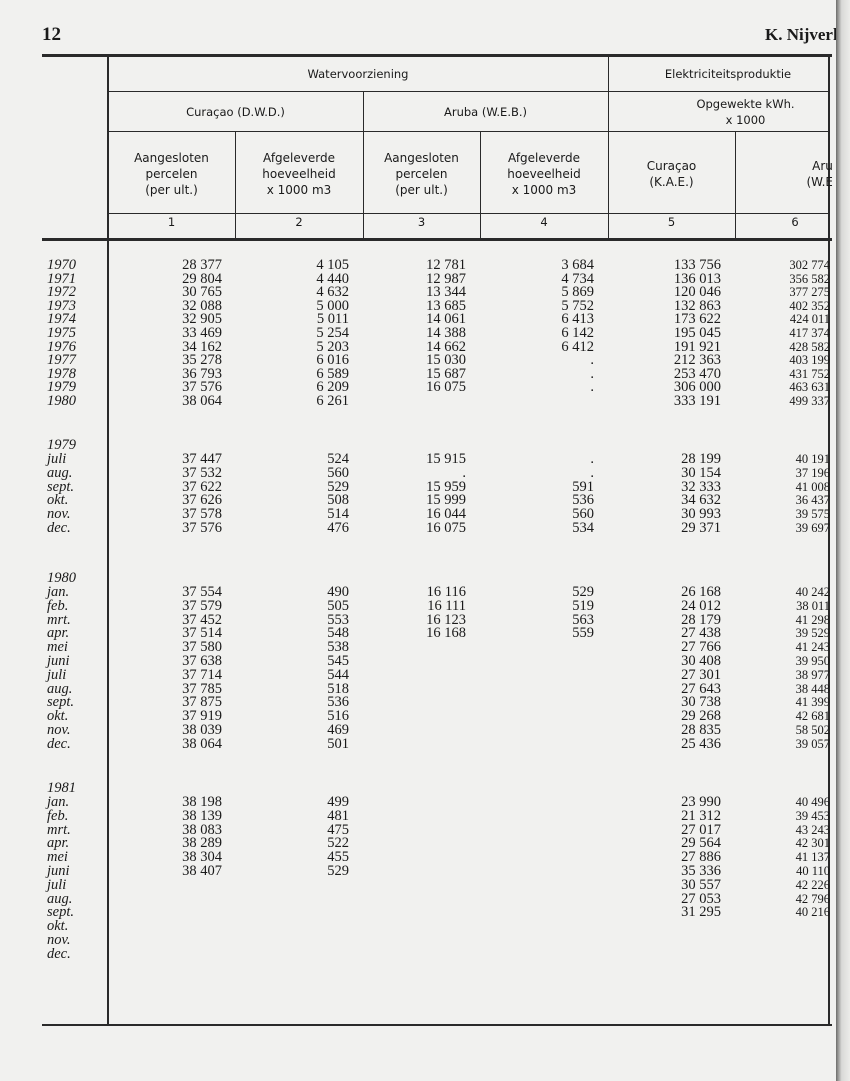 This screenshot has height=1081, width=850. What do you see at coordinates (577, 319) in the screenshot?
I see `table-cell-col4: 6 413` at bounding box center [577, 319].